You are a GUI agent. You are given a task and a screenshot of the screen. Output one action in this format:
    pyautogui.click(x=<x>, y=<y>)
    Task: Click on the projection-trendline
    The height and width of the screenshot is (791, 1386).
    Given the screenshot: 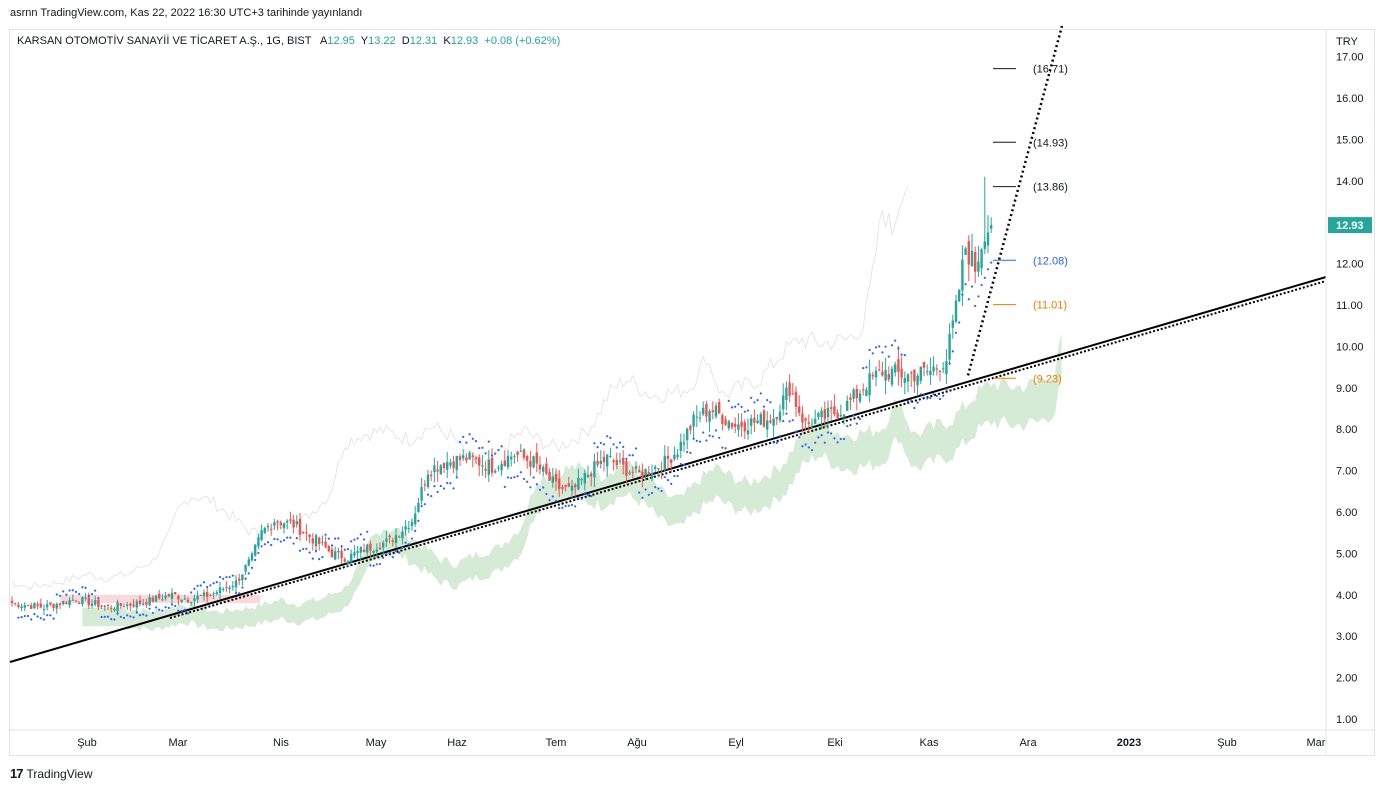 What is the action you would take?
    pyautogui.click(x=1015, y=200)
    